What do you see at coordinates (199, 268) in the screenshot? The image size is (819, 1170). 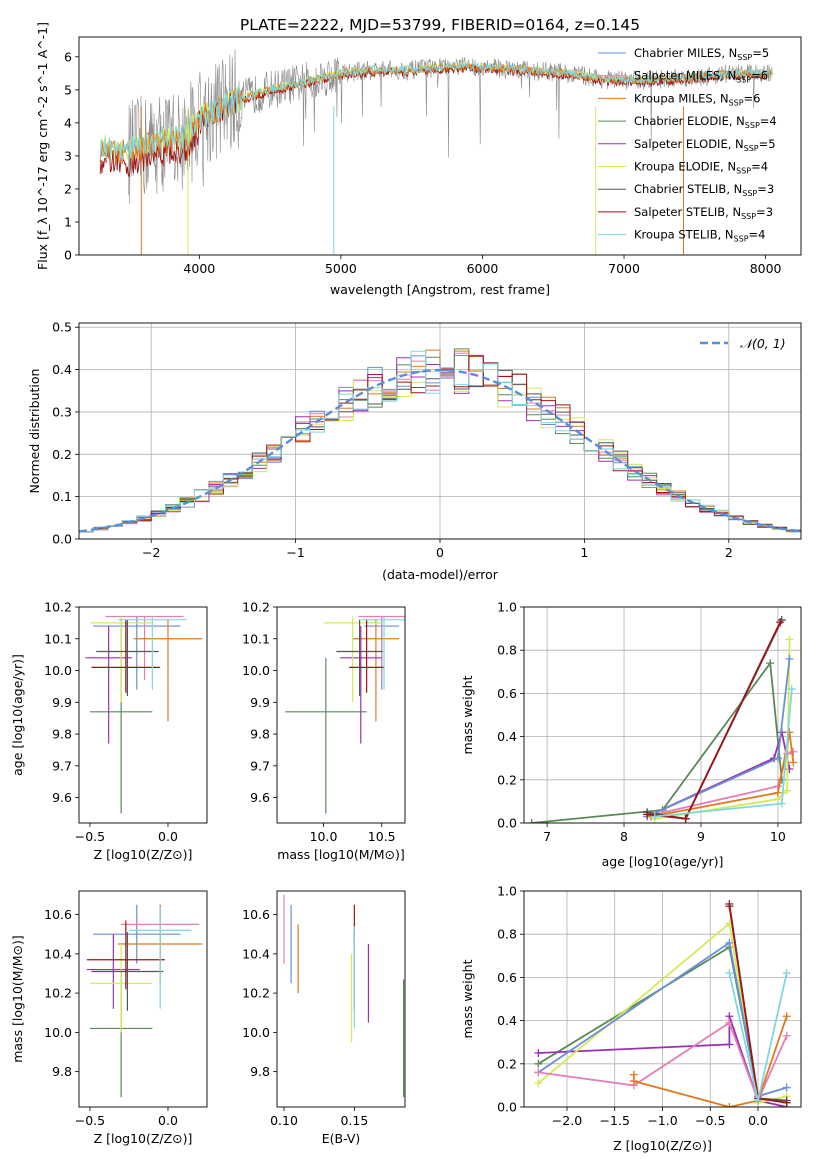 I see `x-tick-label: 4000` at bounding box center [199, 268].